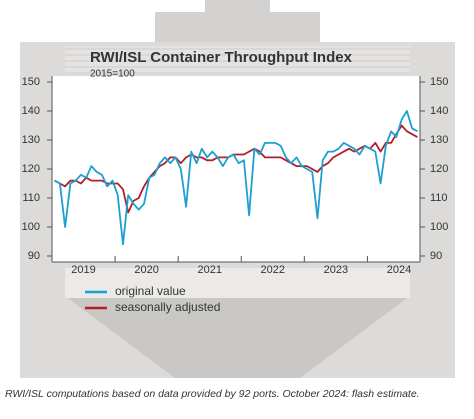  What do you see at coordinates (439, 82) in the screenshot?
I see `y2-tick-label: 150` at bounding box center [439, 82].